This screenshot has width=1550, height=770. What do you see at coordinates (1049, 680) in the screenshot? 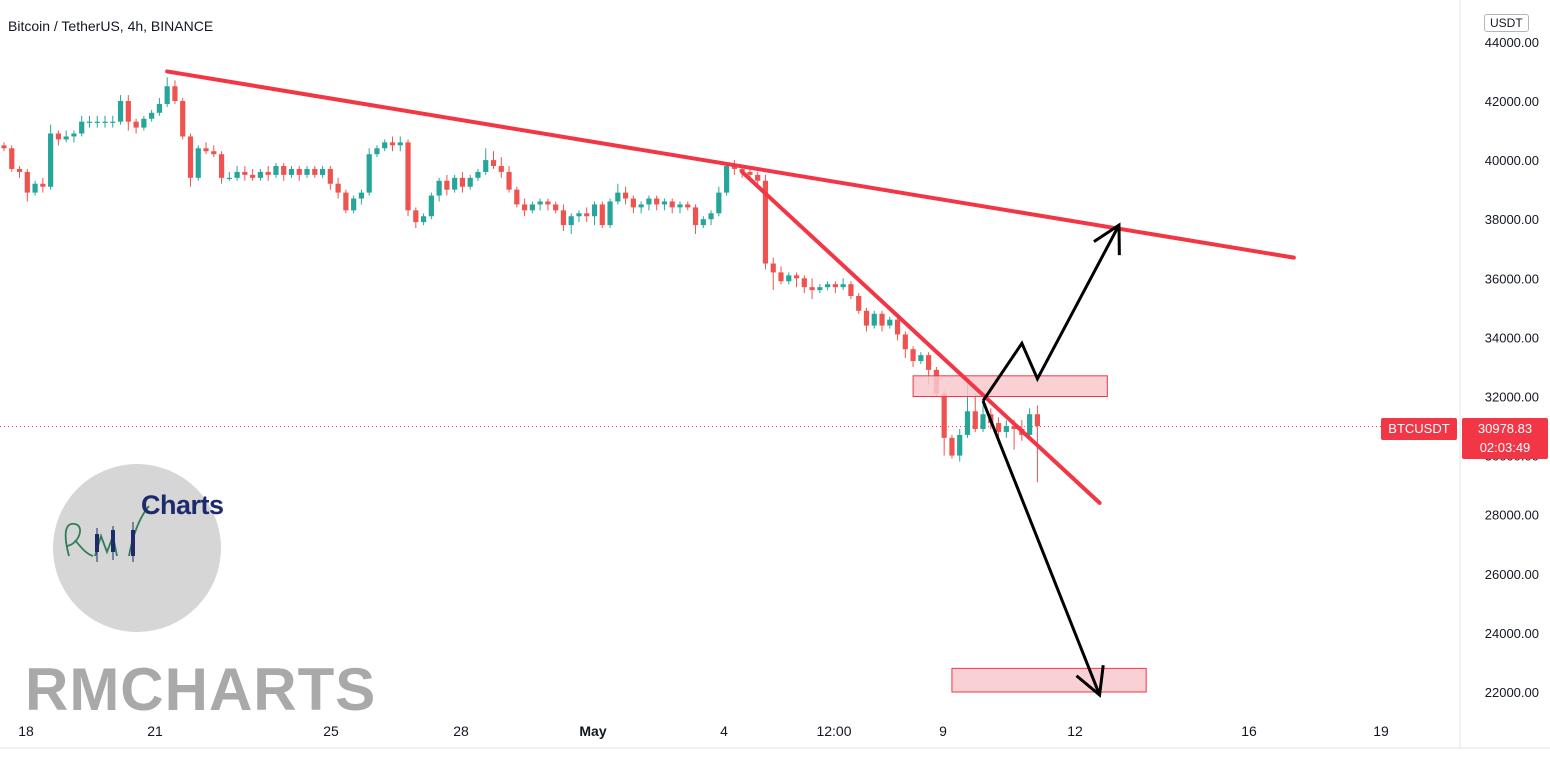
I see `price-zone` at bounding box center [1049, 680].